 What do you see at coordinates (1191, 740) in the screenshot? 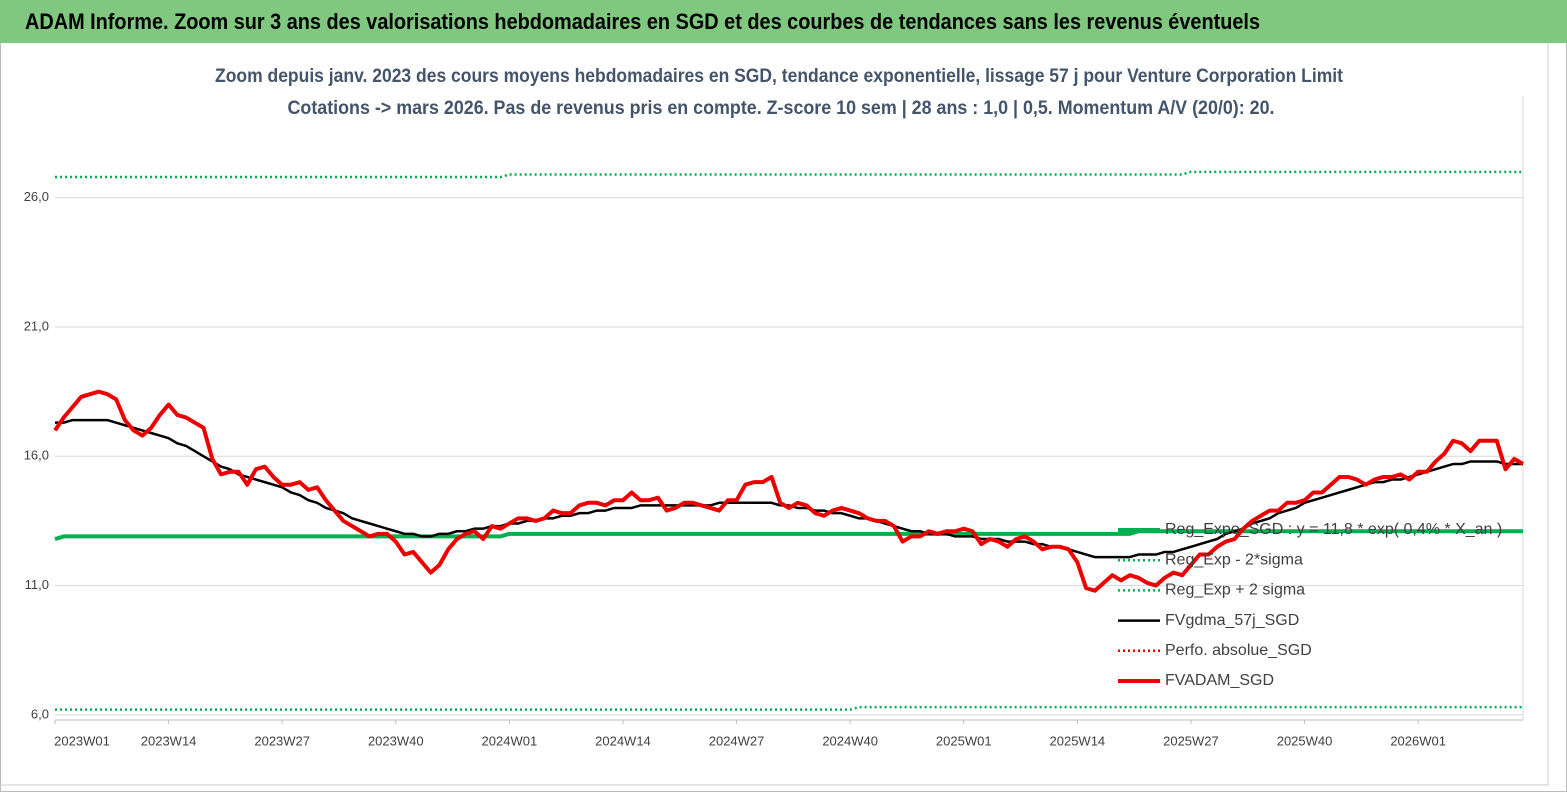
I see `x-tick-label: 2025W27` at bounding box center [1191, 740].